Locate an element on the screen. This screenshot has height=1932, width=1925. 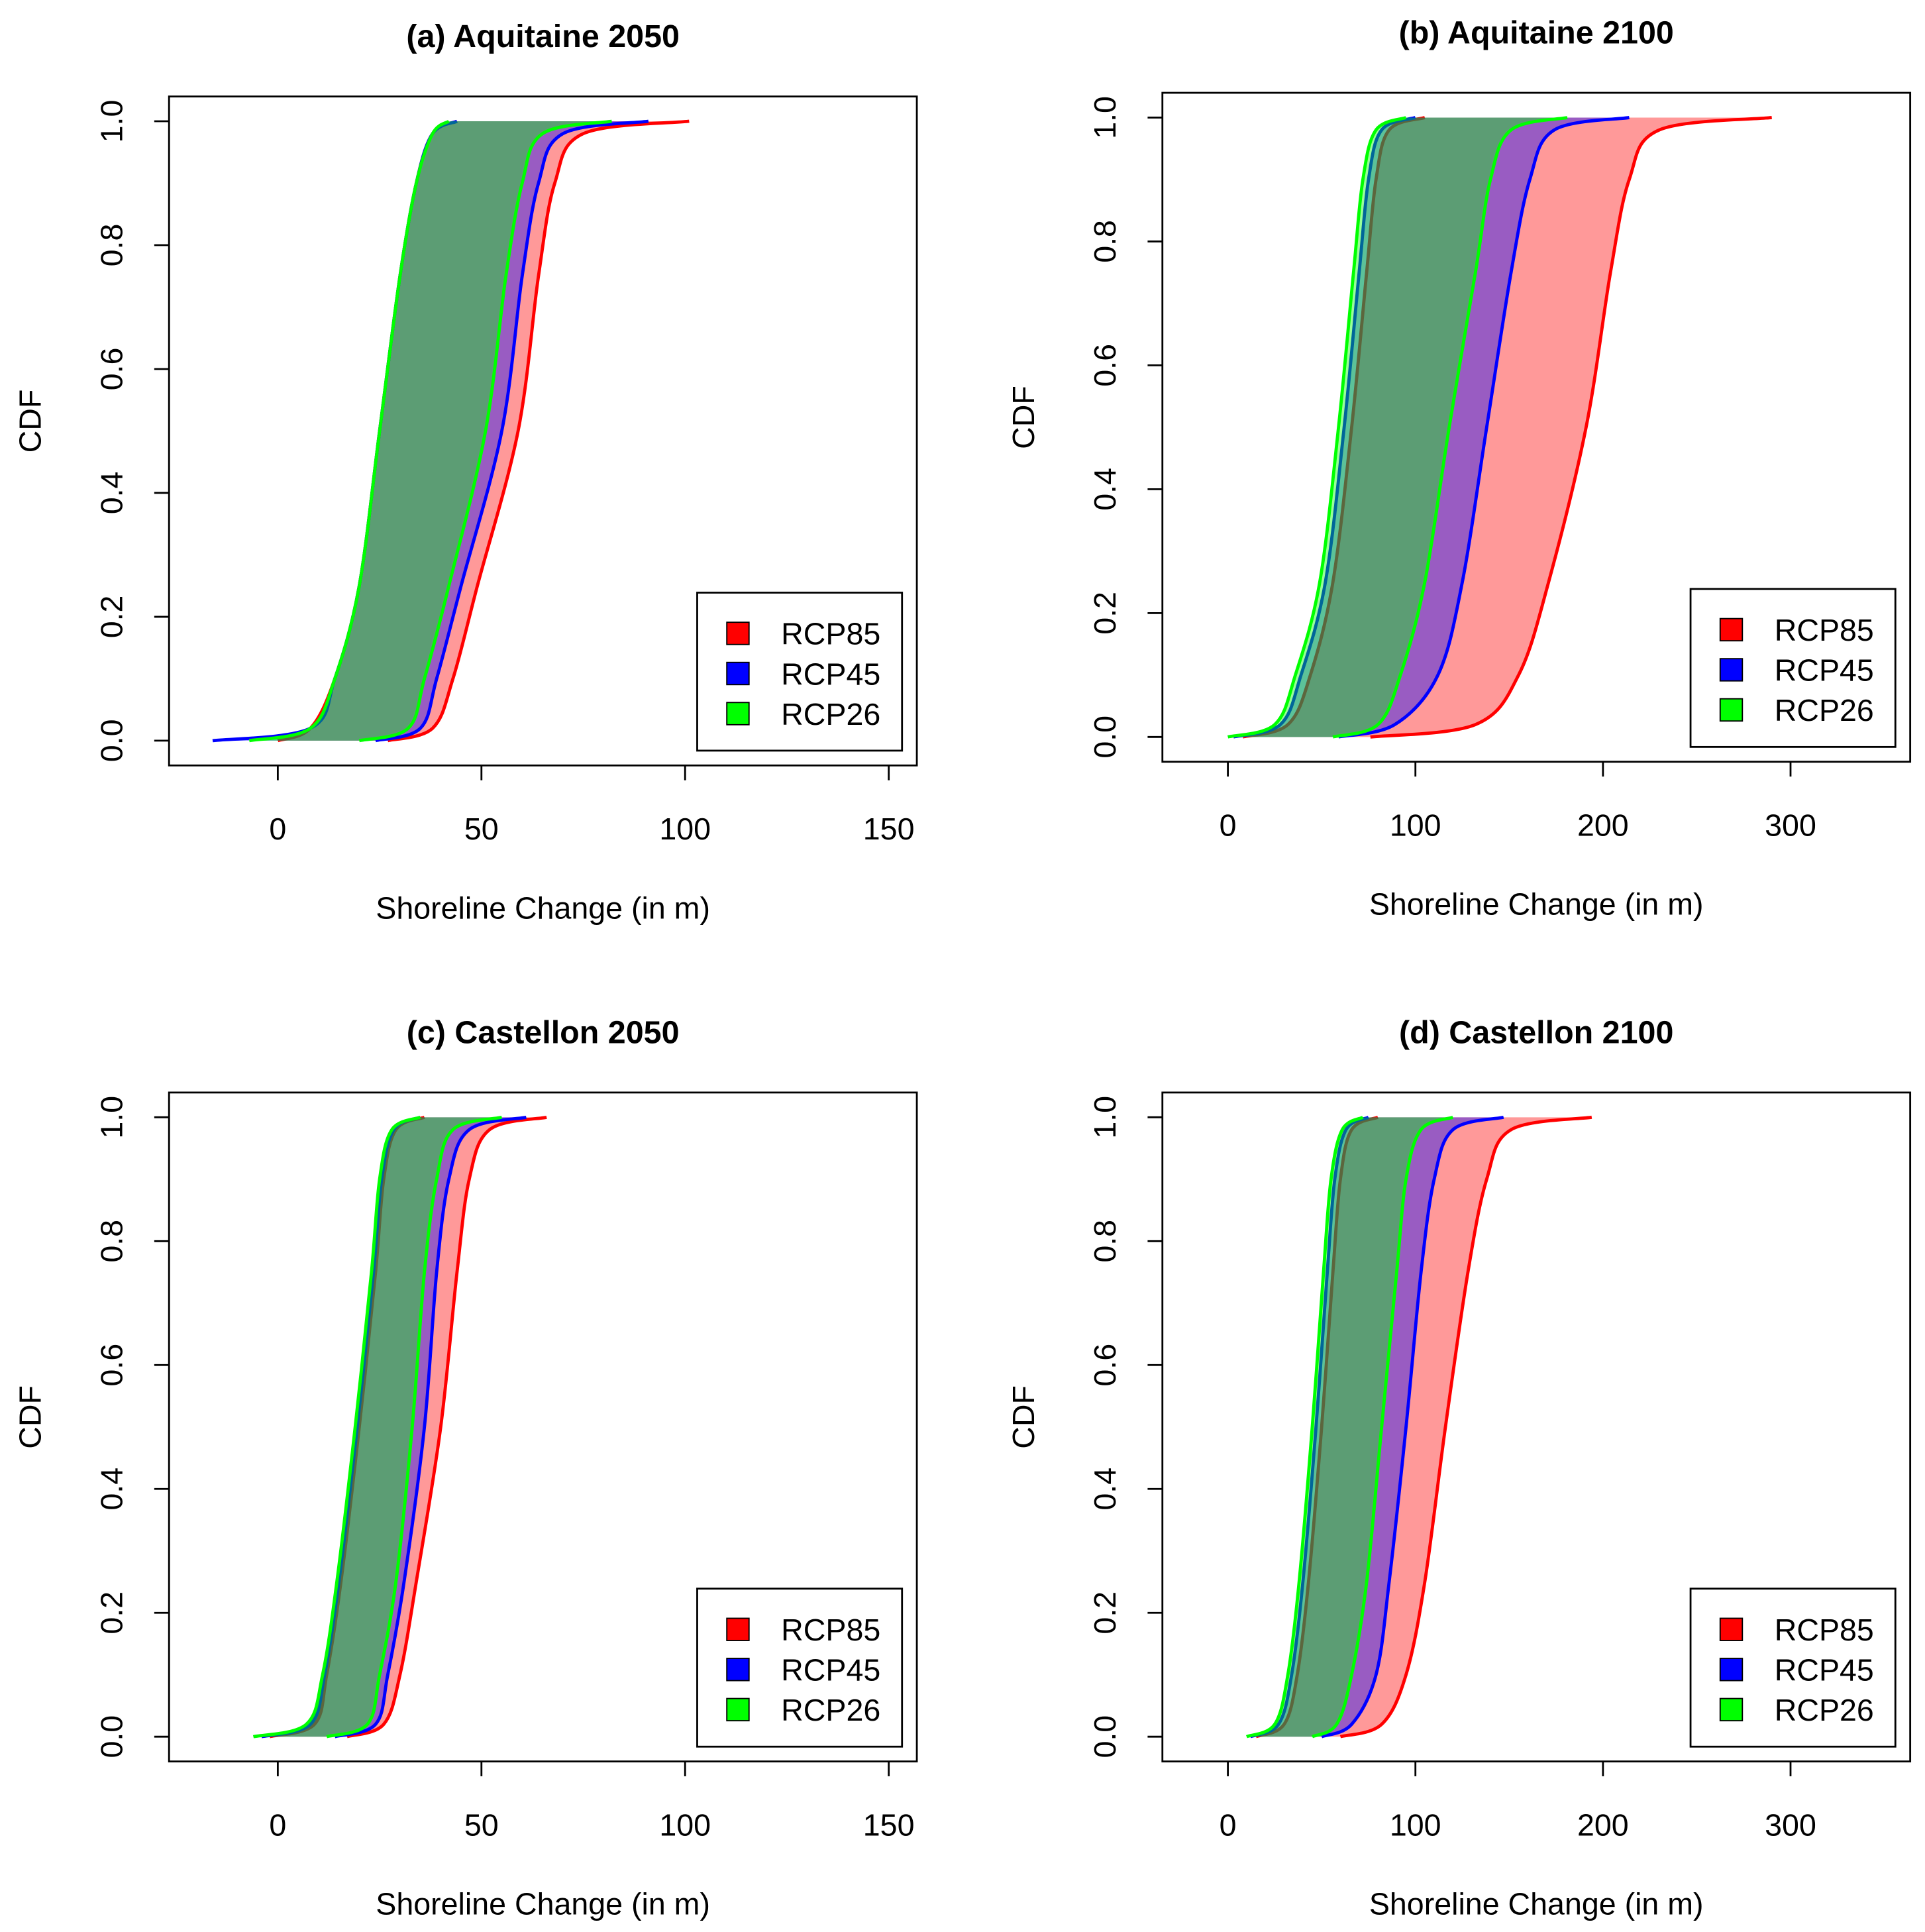
chart-title: (a) Aquitaine 2050 is located at coordinates (543, 36).